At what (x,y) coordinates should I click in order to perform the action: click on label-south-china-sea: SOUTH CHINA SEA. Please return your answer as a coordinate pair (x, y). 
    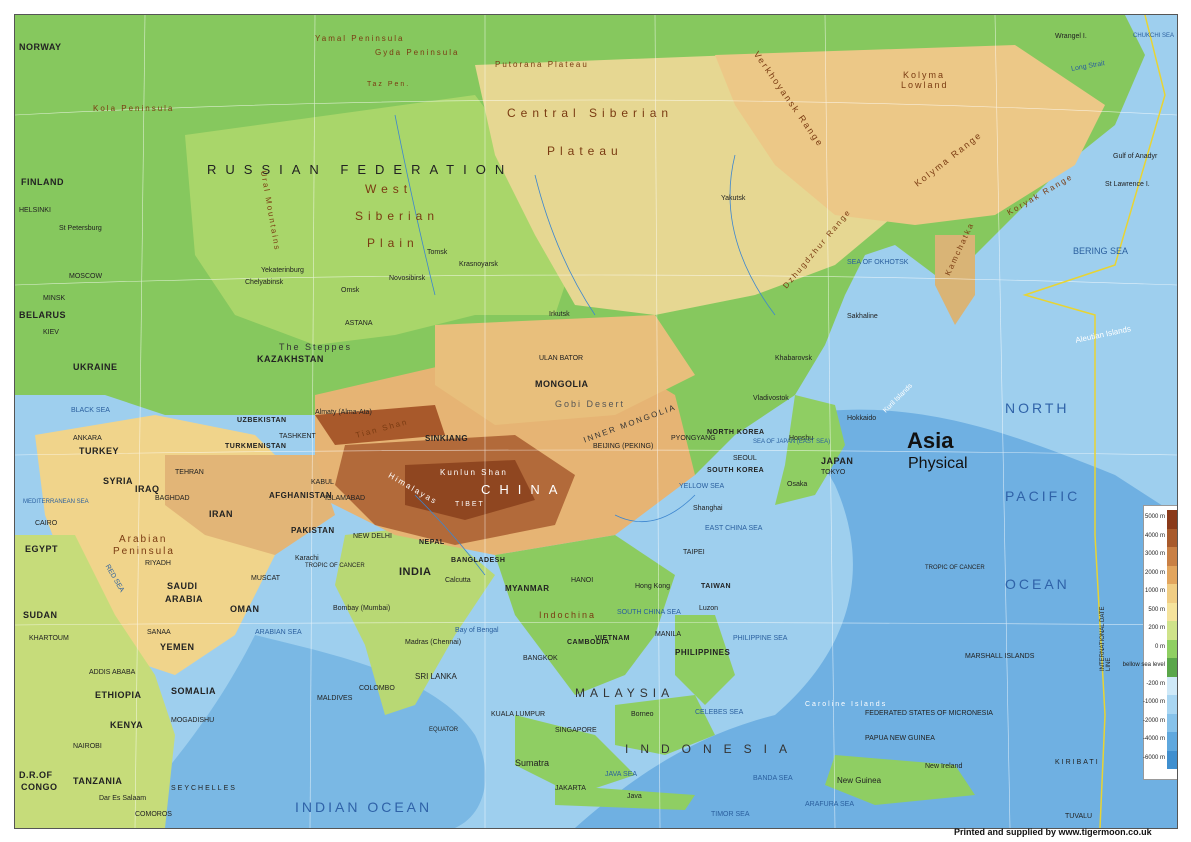
    Looking at the image, I should click on (649, 612).